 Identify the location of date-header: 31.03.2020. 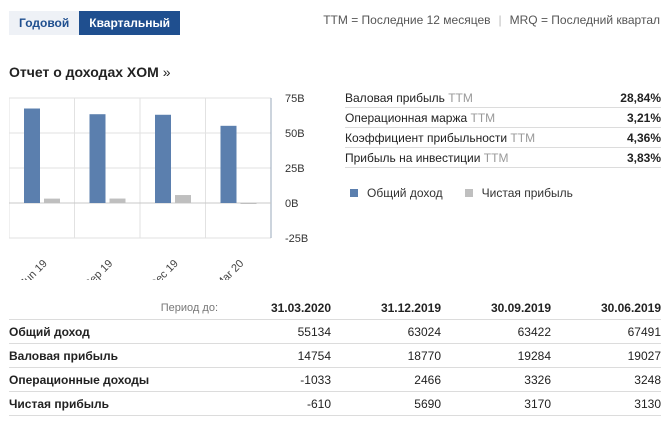
(300, 308).